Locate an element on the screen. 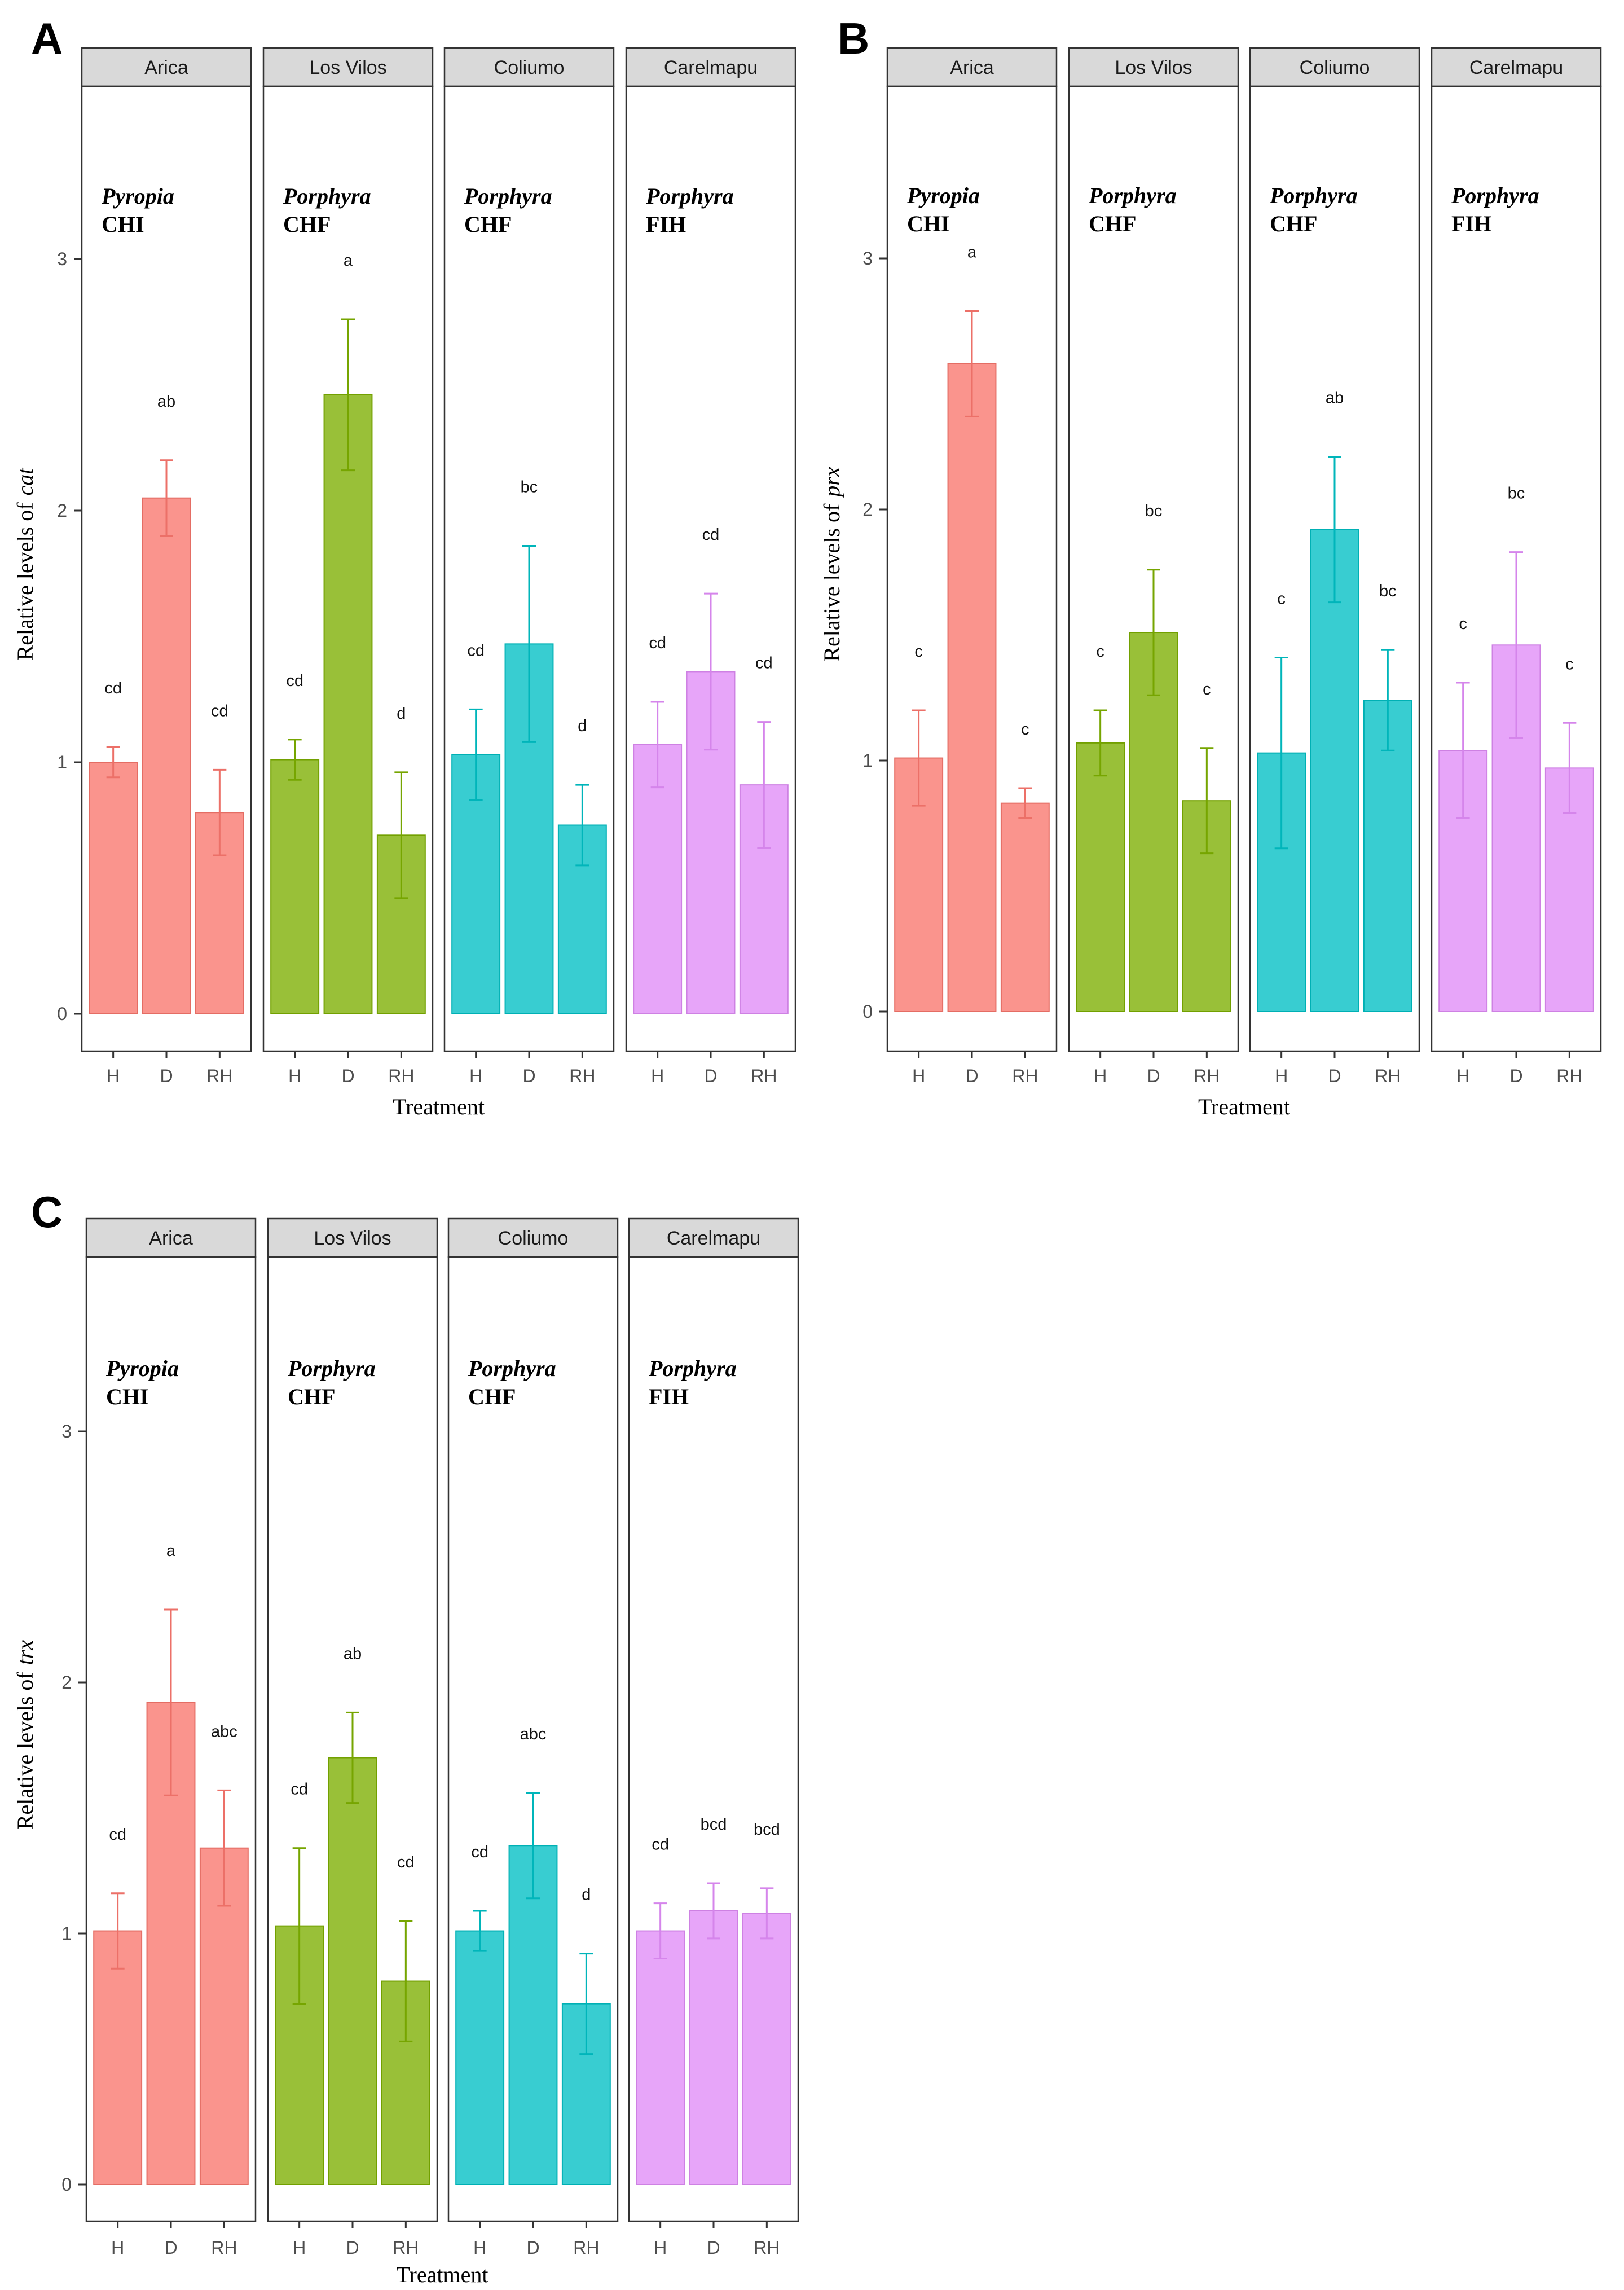 The width and height of the screenshot is (1624, 2290). y-tick-label: 1 is located at coordinates (868, 761).